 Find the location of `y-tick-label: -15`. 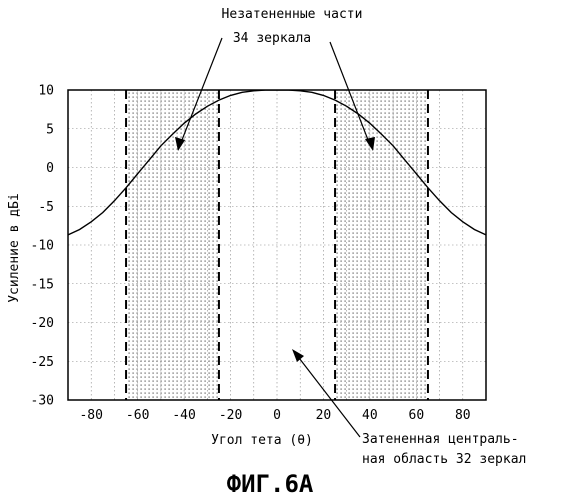

y-tick-label: -15 is located at coordinates (42, 284).